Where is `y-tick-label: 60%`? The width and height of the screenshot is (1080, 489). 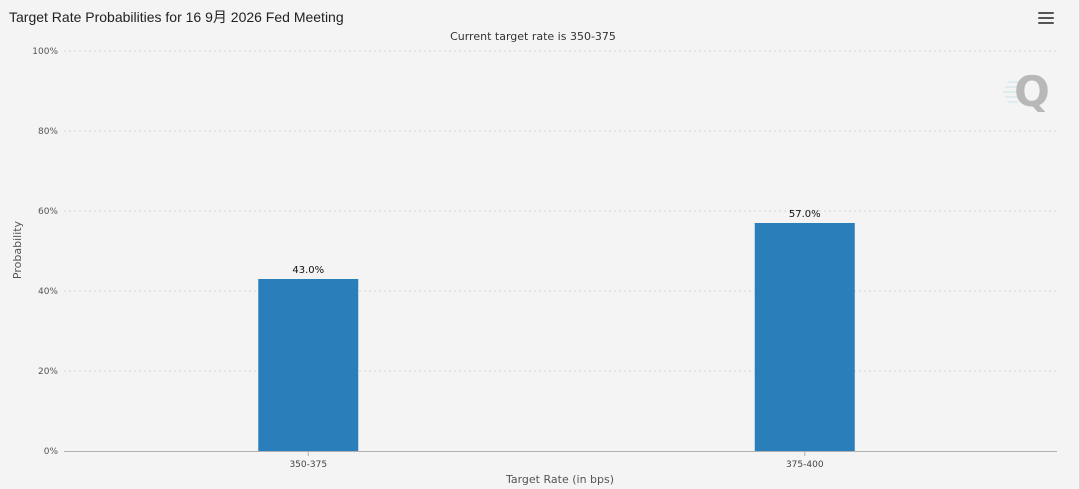
y-tick-label: 60% is located at coordinates (48, 212).